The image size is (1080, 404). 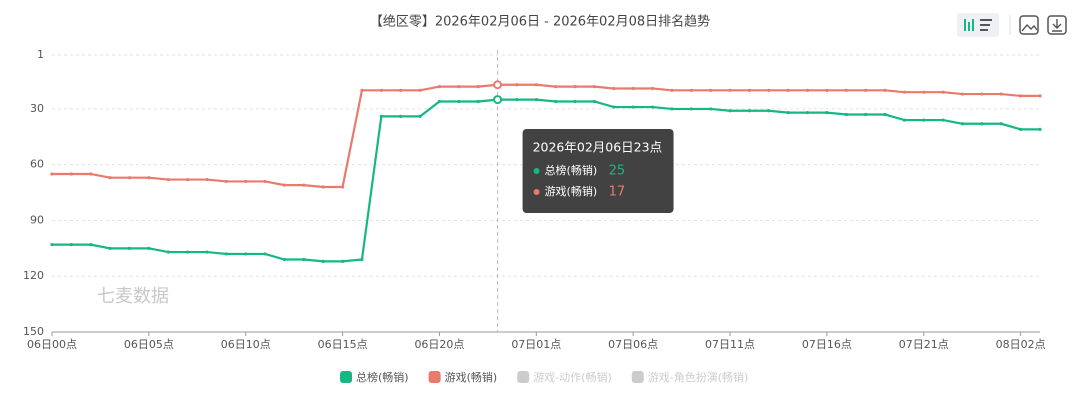 I want to click on tooltip-value: 25, so click(x=617, y=171).